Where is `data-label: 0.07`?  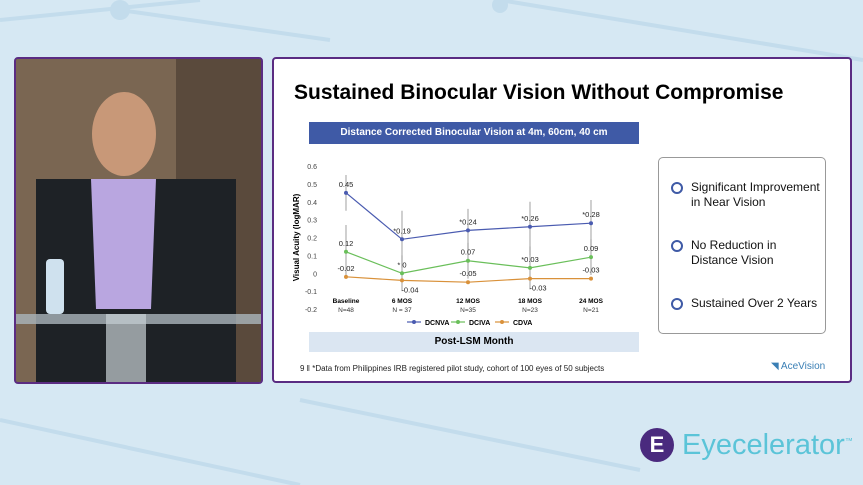 data-label: 0.07 is located at coordinates (468, 252).